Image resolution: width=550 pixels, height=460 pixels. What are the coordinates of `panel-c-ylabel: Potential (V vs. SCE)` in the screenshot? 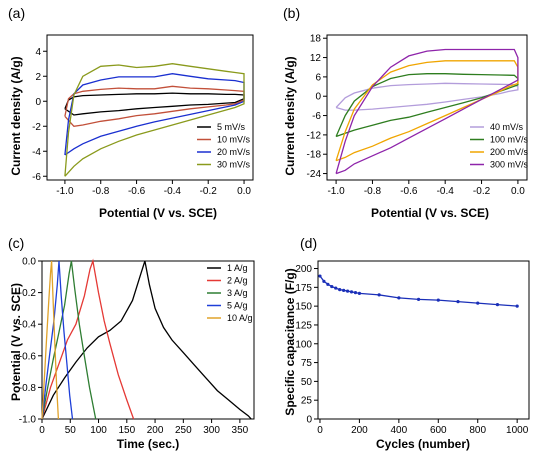 It's located at (16, 342).